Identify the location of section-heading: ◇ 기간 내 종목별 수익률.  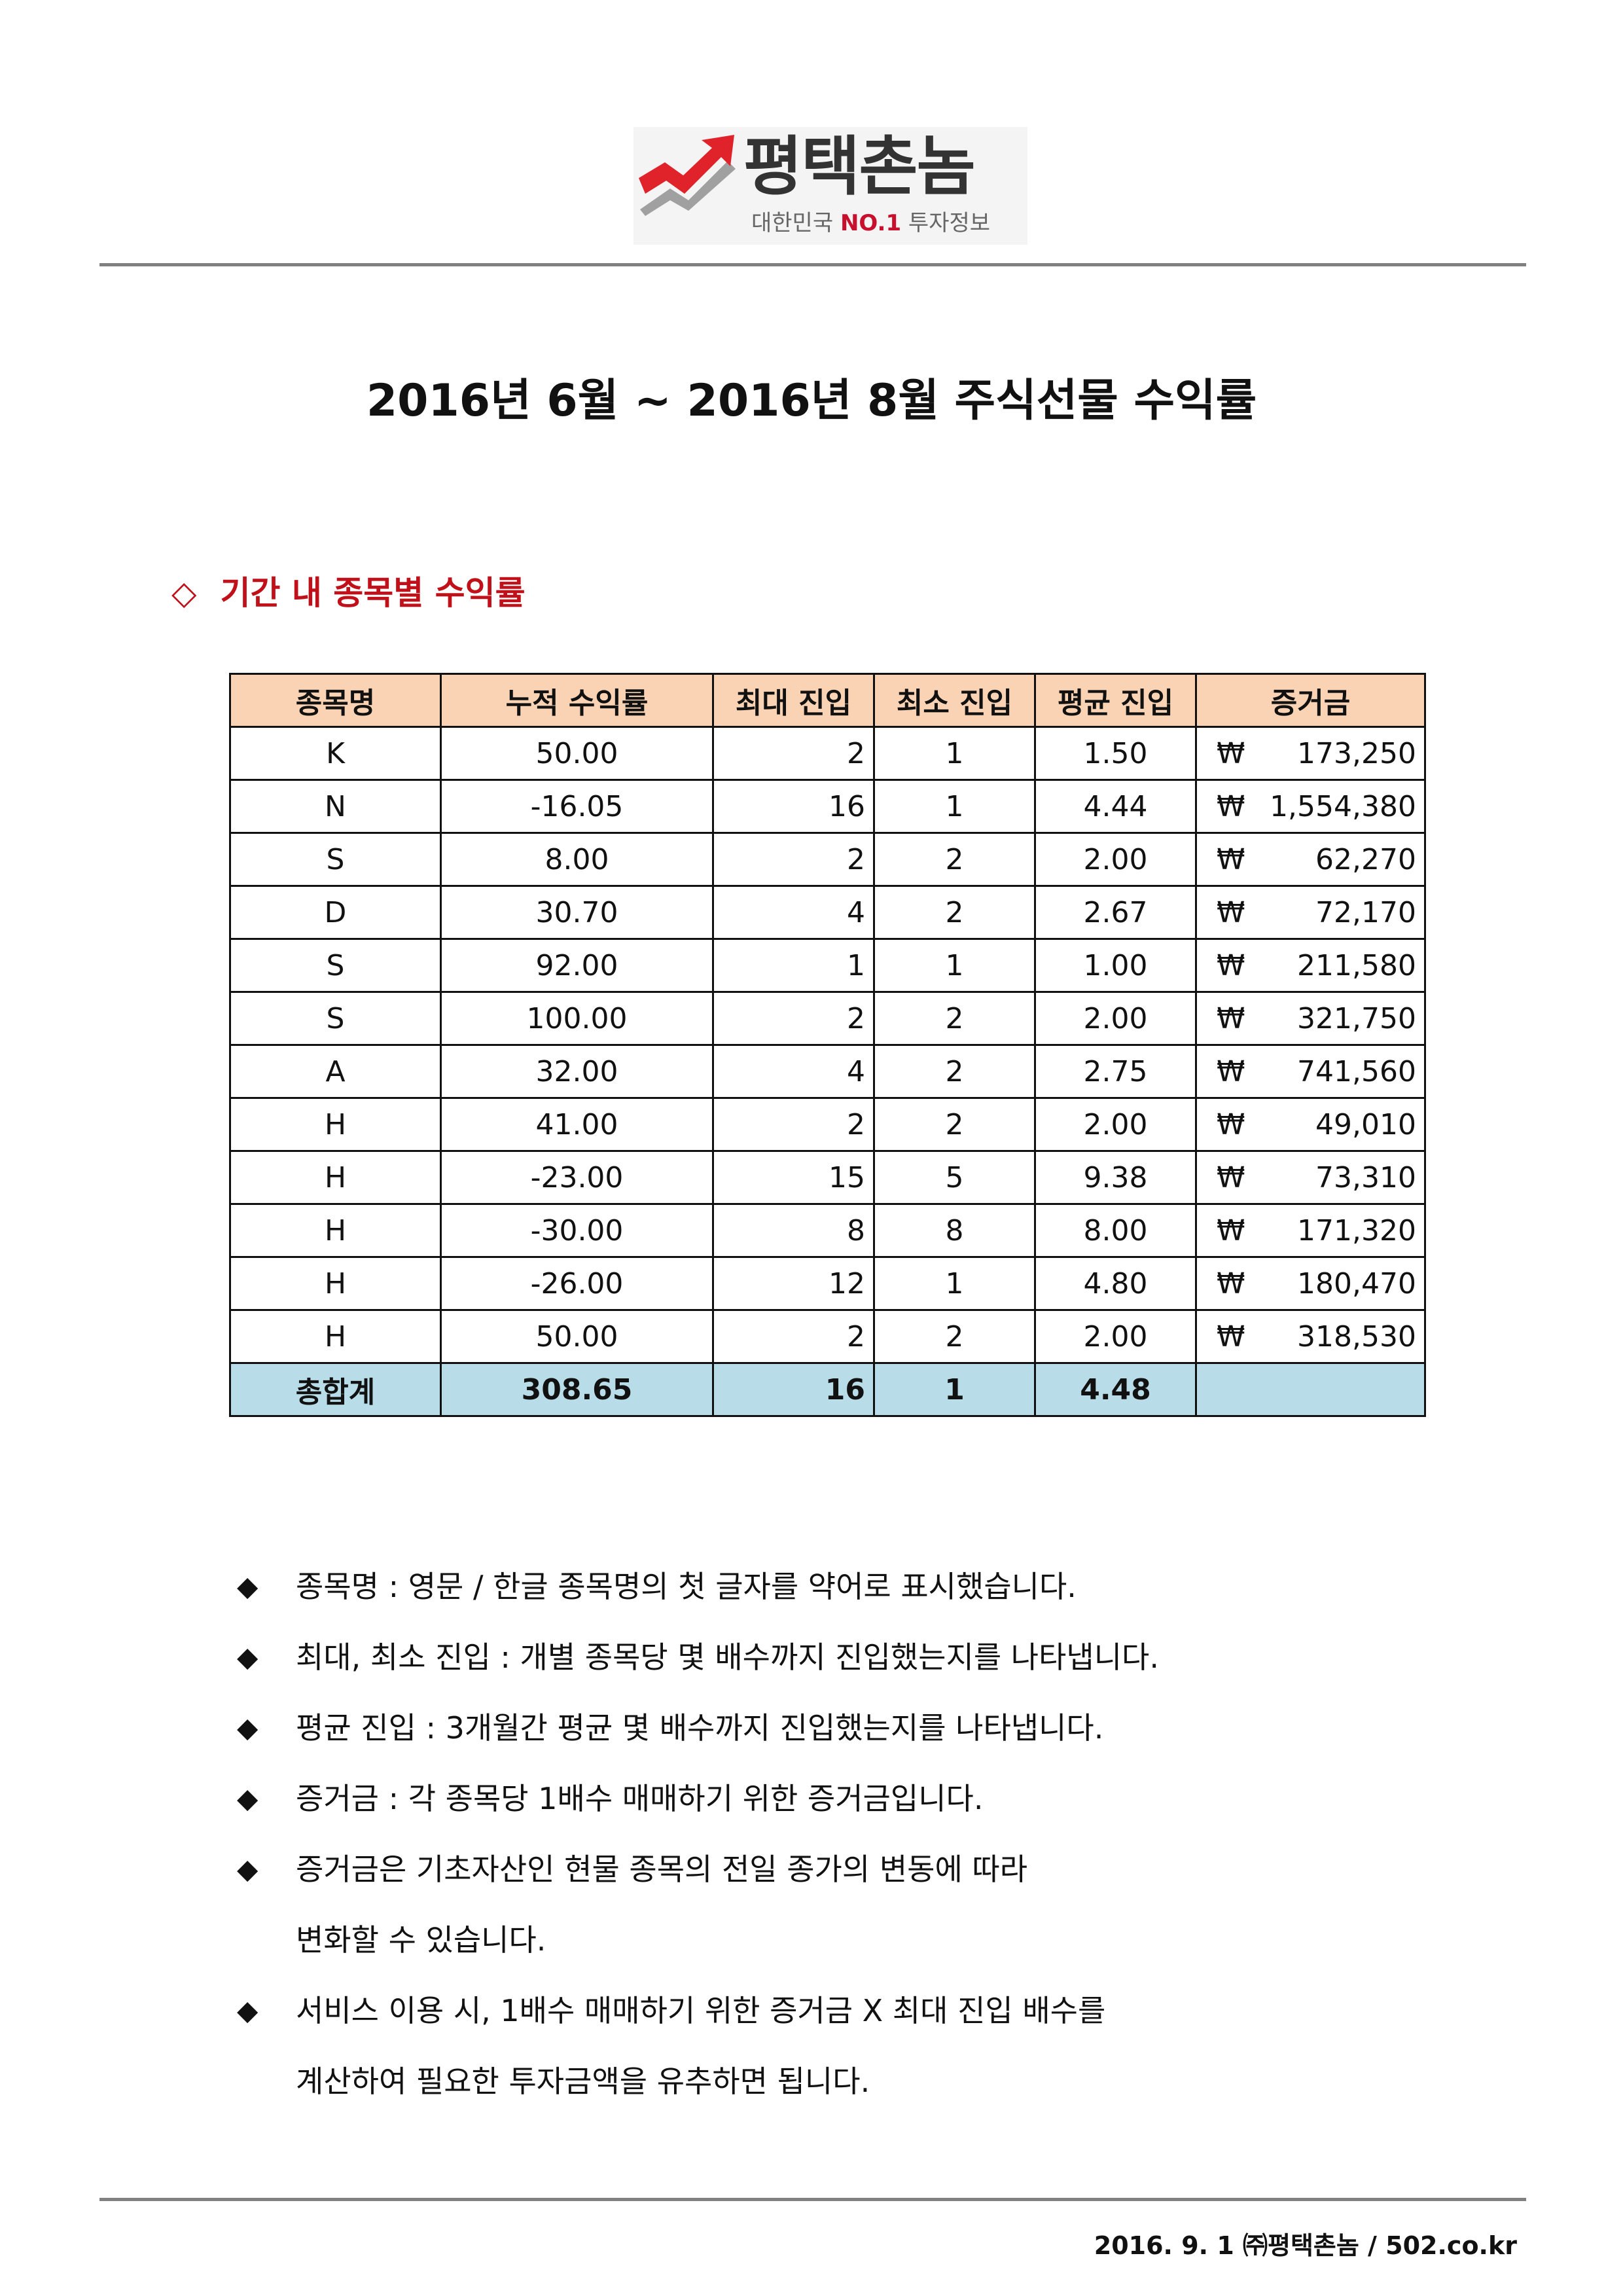
(348, 593).